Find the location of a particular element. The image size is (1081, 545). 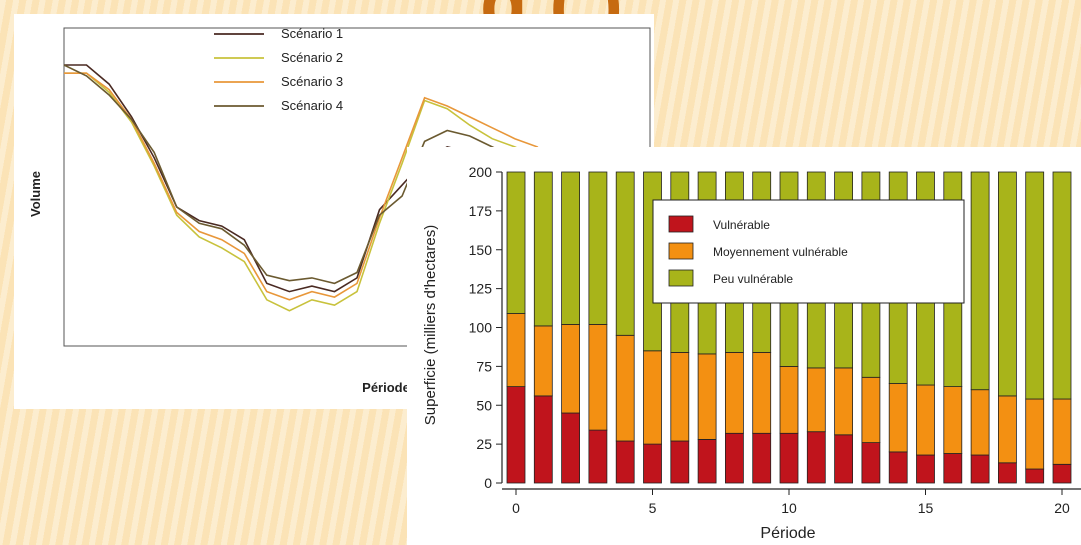

bar-y-tick-label-25: 25 is located at coordinates (484, 444).